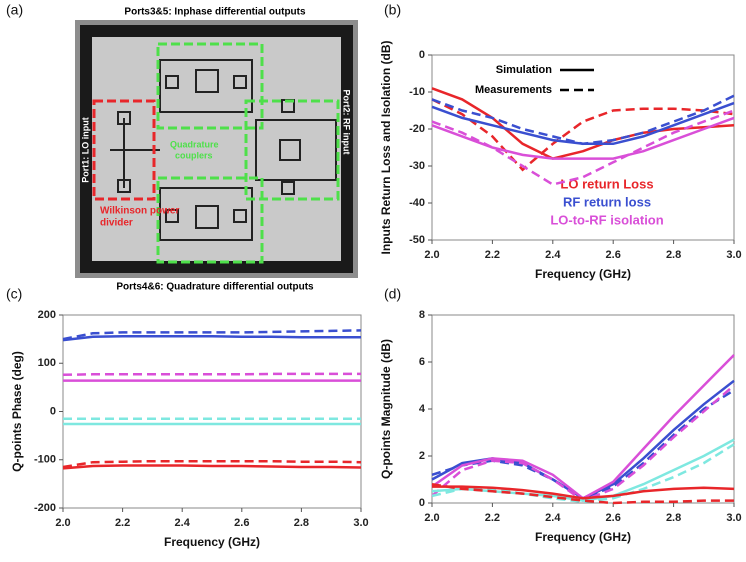 The image size is (746, 562). I want to click on panel-label: (c), so click(14, 294).